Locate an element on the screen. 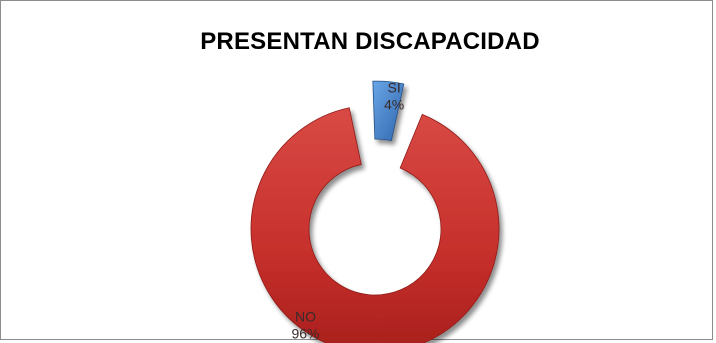  slice-value-si: 4% is located at coordinates (394, 105).